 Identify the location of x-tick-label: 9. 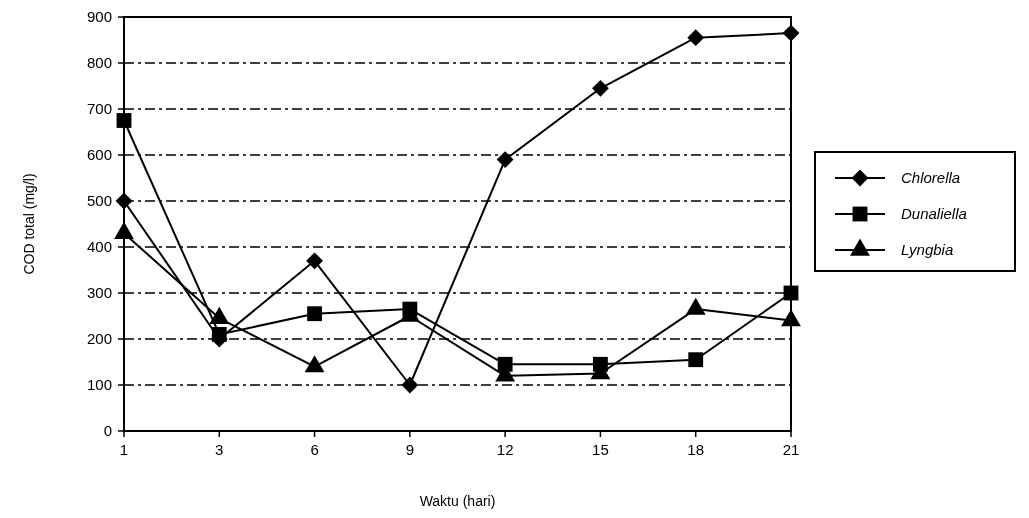
(410, 449).